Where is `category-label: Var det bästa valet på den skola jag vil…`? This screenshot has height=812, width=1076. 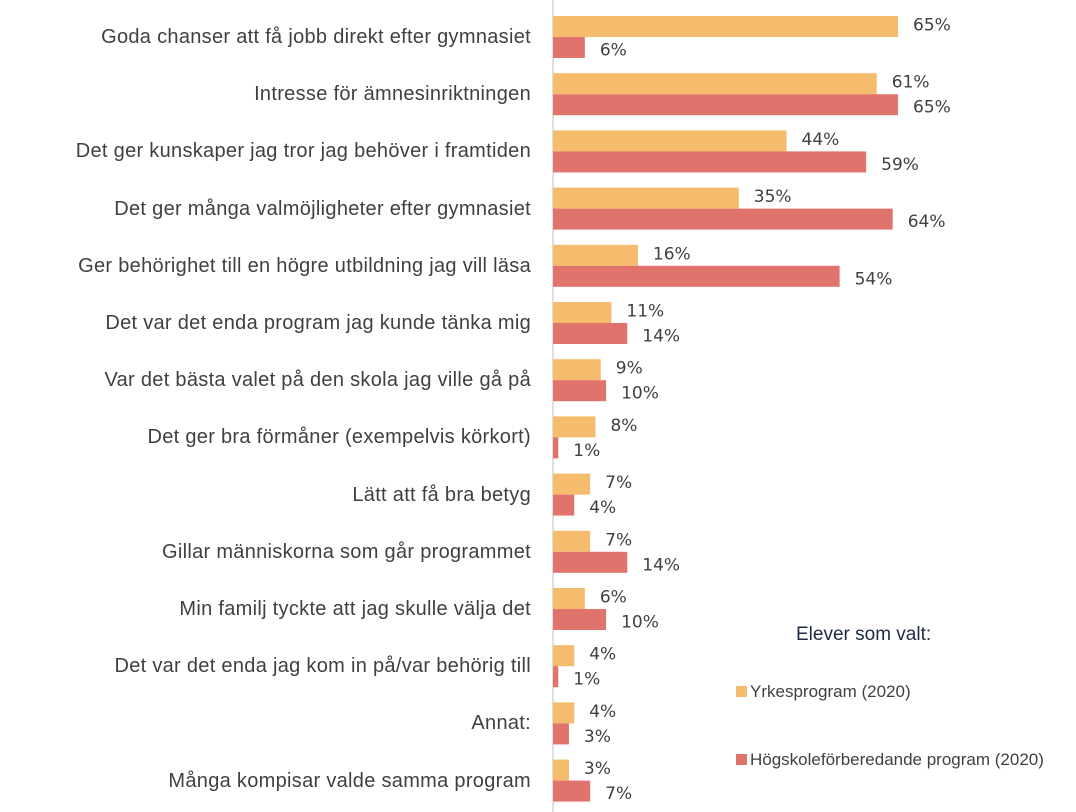
category-label: Var det bästa valet på den skola jag vil… is located at coordinates (317, 380).